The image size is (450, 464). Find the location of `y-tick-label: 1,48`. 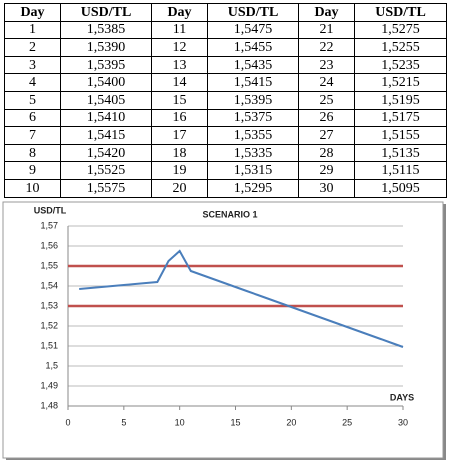

y-tick-label: 1,48 is located at coordinates (49, 405).